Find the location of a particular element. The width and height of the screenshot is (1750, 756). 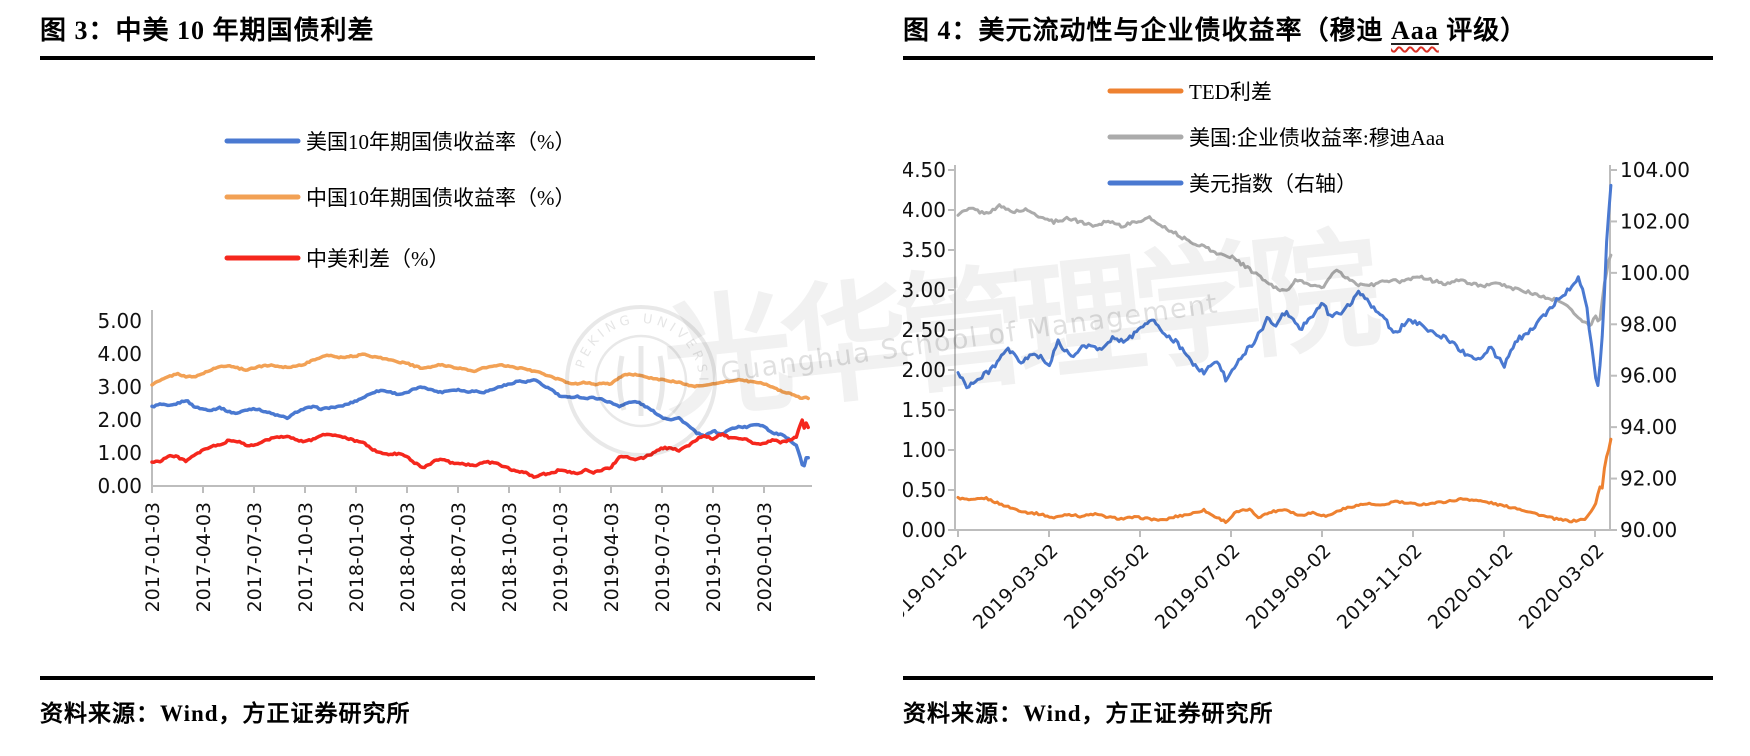

moody-aaa-yield-line is located at coordinates (1284, 265).